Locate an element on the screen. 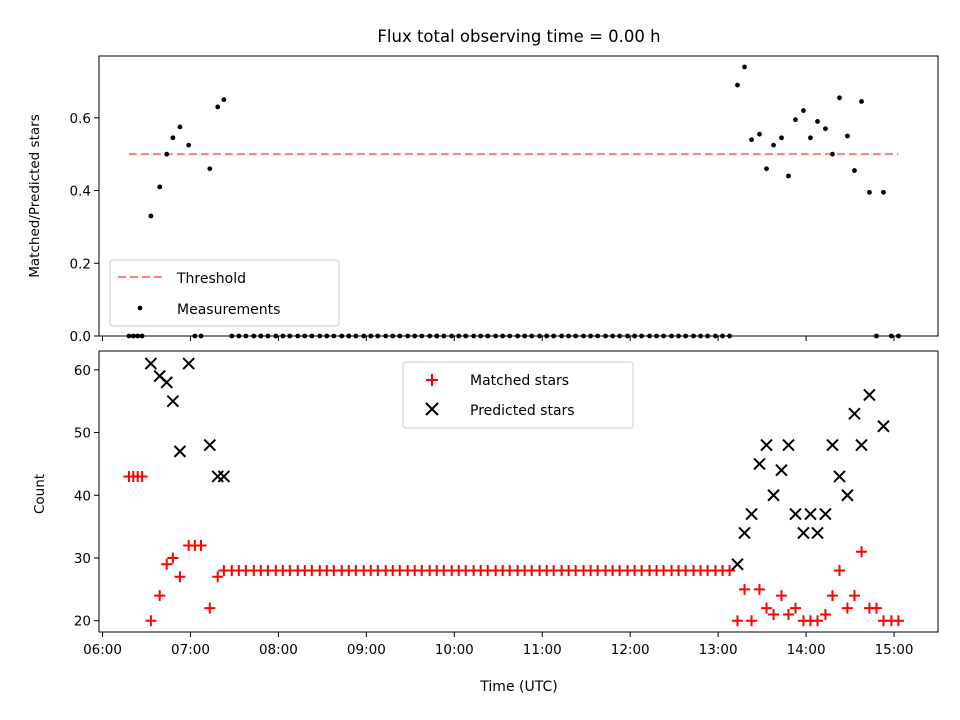  x-tick-label: 15:00 is located at coordinates (894, 650).